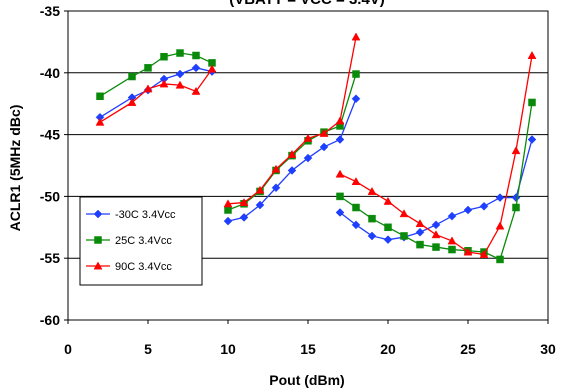 The width and height of the screenshot is (563, 390). Describe the element at coordinates (548, 349) in the screenshot. I see `x-tick-label: 30` at that location.